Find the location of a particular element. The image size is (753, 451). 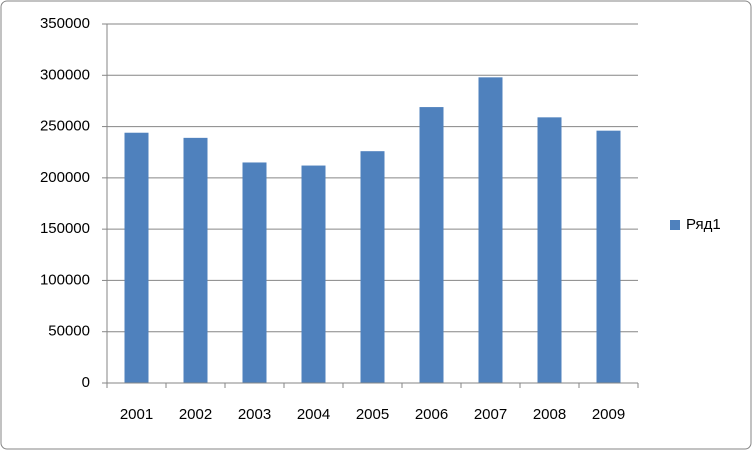

y-tick-label: 300000 is located at coordinates (65, 74).